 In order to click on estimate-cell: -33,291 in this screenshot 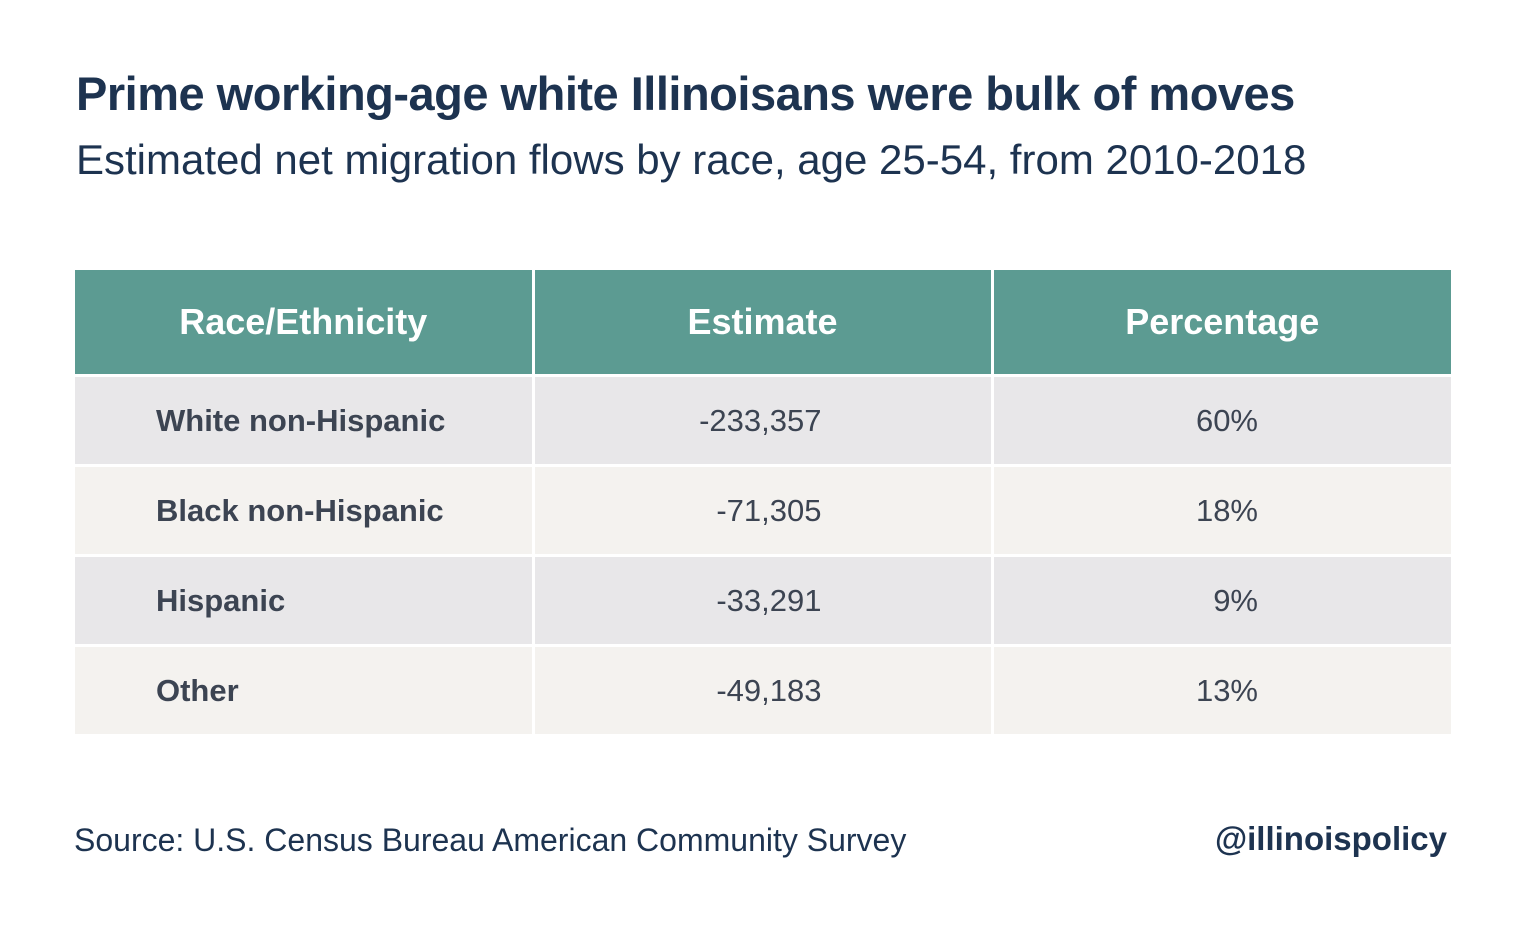, I will do `click(761, 600)`.